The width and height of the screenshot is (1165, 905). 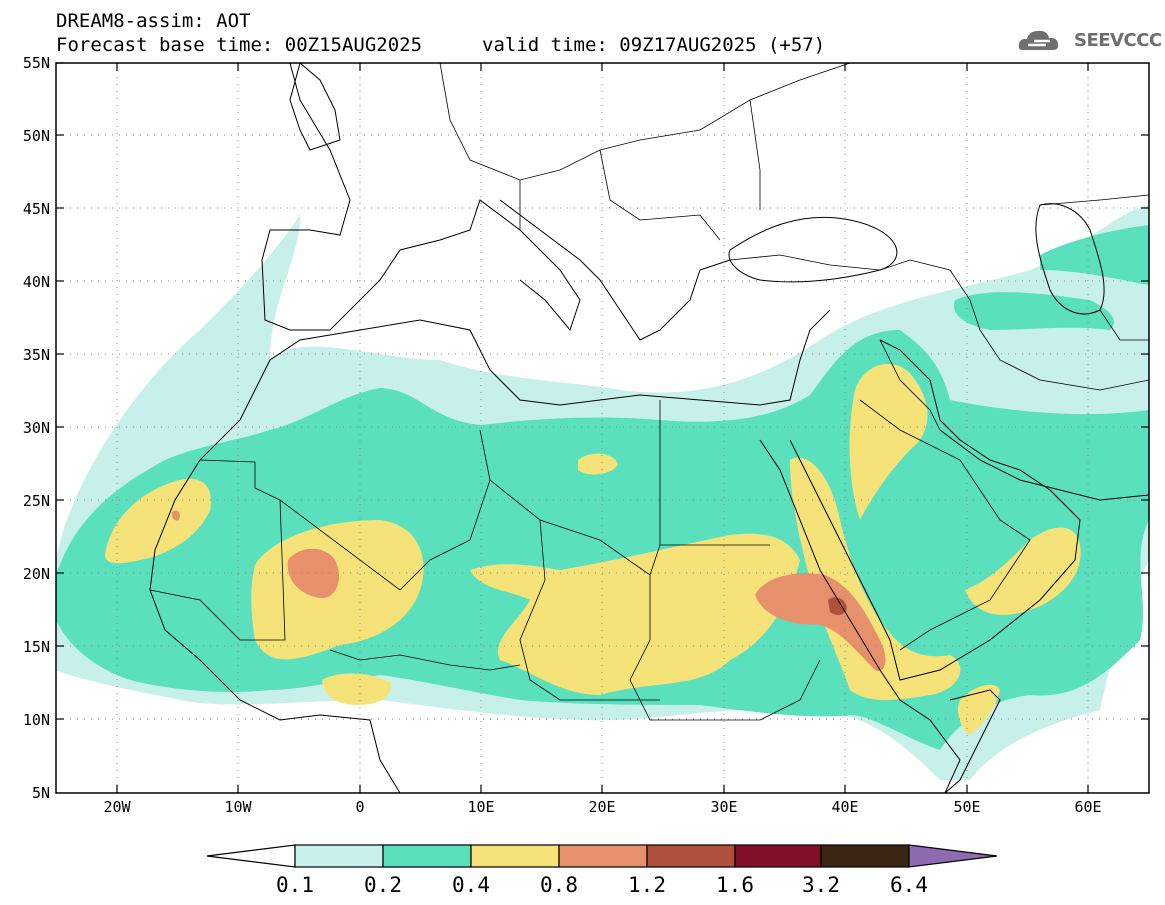 What do you see at coordinates (602, 885) in the screenshot?
I see `colorbar-labels: 0.1 0.2 0.4 0.8 1.2 1.6 3.2 6.4` at bounding box center [602, 885].